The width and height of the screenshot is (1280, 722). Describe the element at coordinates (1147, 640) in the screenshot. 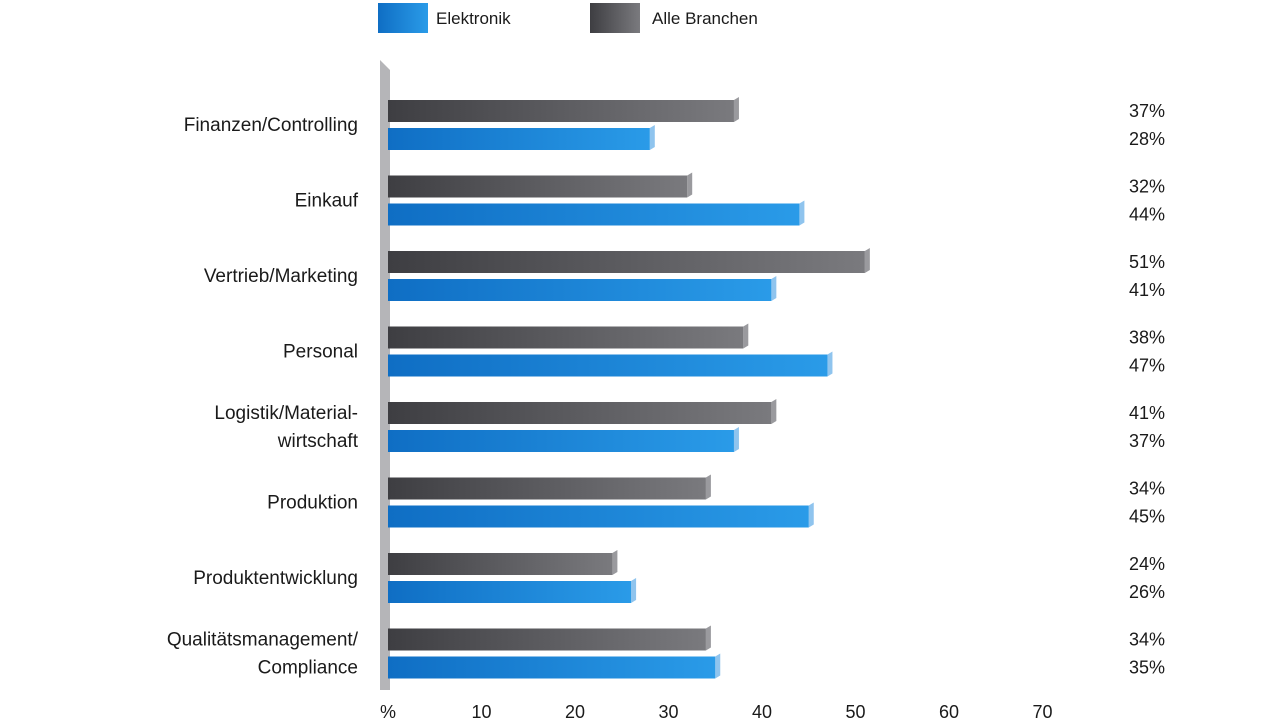

I see `value-label-0-7: 34%` at that location.